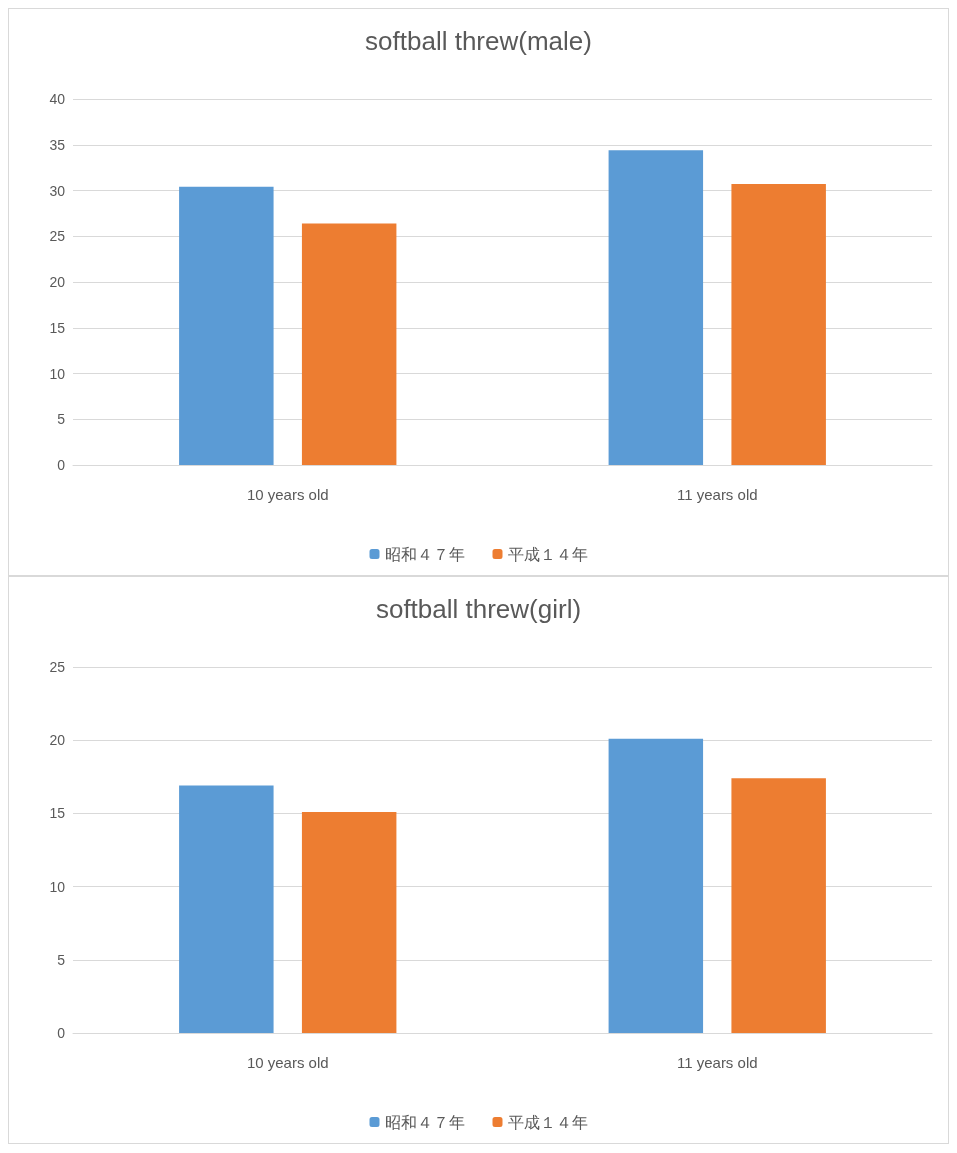 This screenshot has height=1153, width=957. Describe the element at coordinates (57, 144) in the screenshot. I see `y-tick-label: 35` at that location.